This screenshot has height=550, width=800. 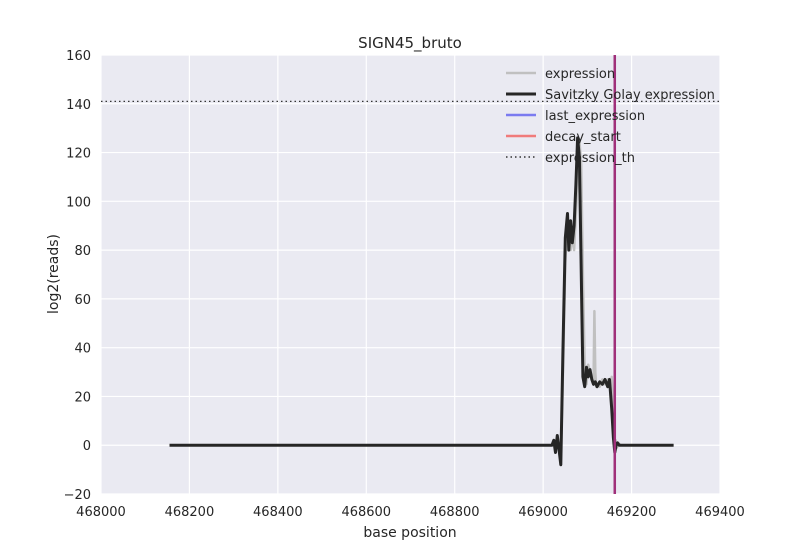 I want to click on y-tick-label: 80, so click(x=82, y=251).